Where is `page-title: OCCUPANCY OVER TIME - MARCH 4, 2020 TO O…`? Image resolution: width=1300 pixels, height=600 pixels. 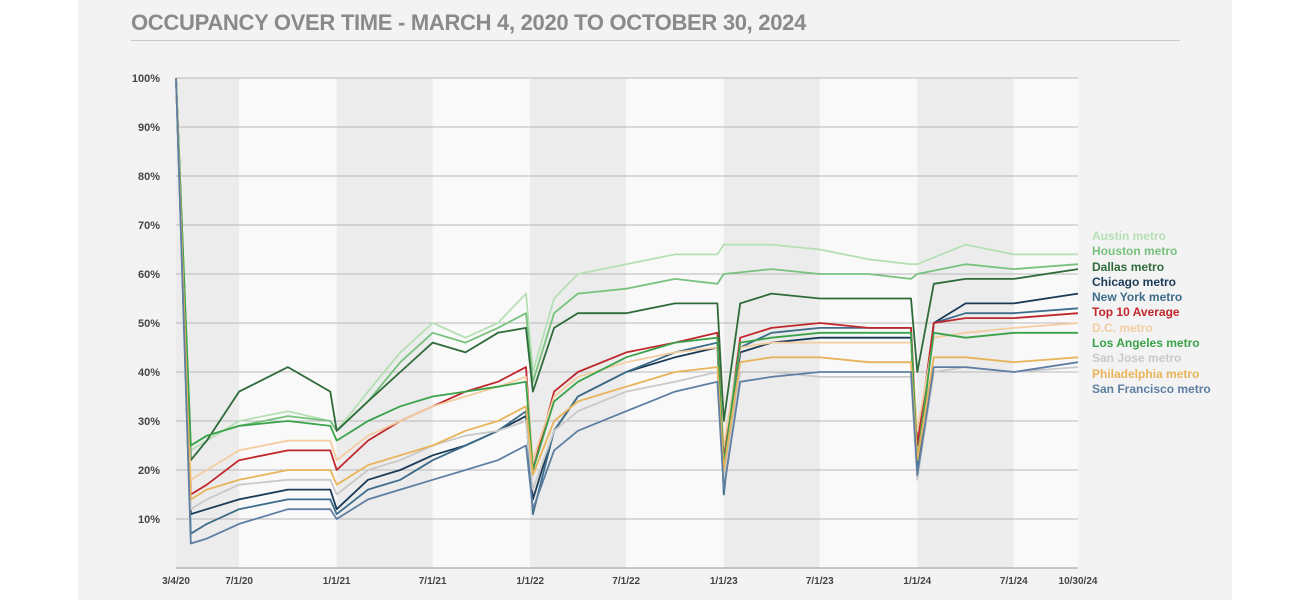
page-title: OCCUPANCY OVER TIME - MARCH 4, 2020 TO O… is located at coordinates (469, 22).